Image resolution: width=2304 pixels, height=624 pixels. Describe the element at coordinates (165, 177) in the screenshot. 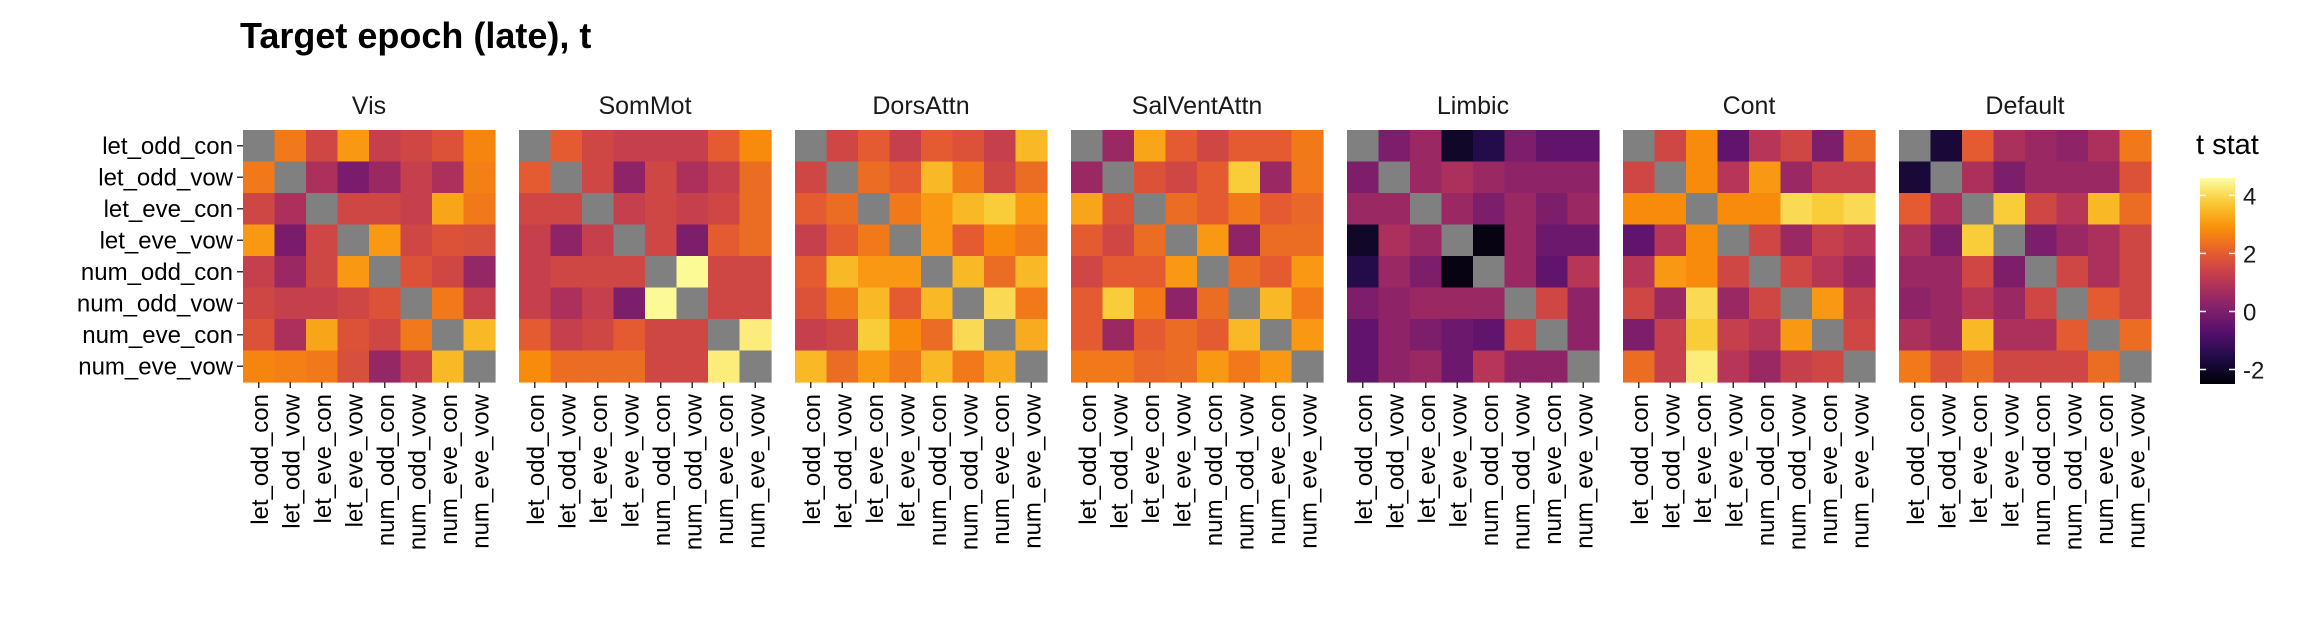

I see `y-tick-label: let_odd_vow` at that location.